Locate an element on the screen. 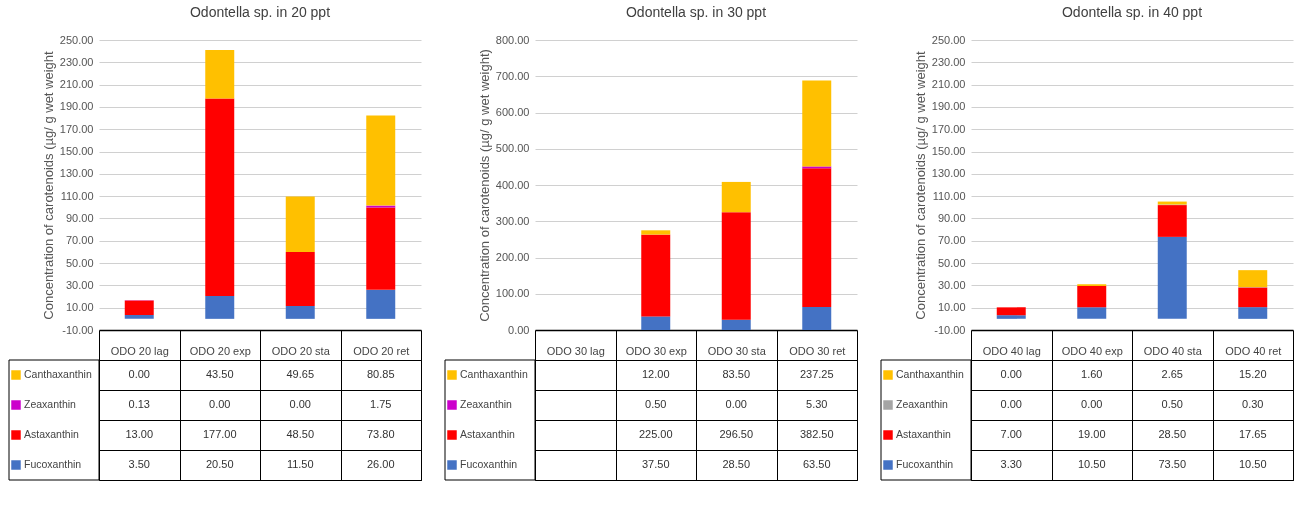 Image resolution: width=1308 pixels, height=521 pixels. data-label: 17.65 is located at coordinates (1252, 434).